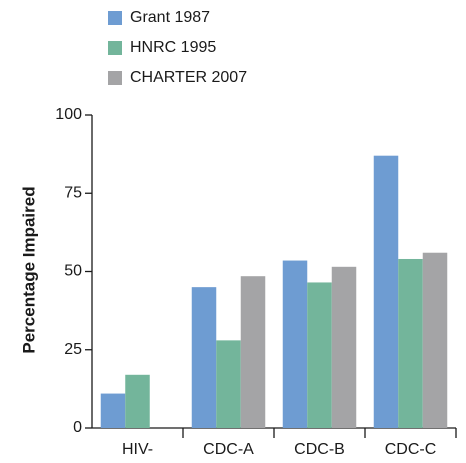  Describe the element at coordinates (73, 192) in the screenshot. I see `y-tick-label: 75` at that location.